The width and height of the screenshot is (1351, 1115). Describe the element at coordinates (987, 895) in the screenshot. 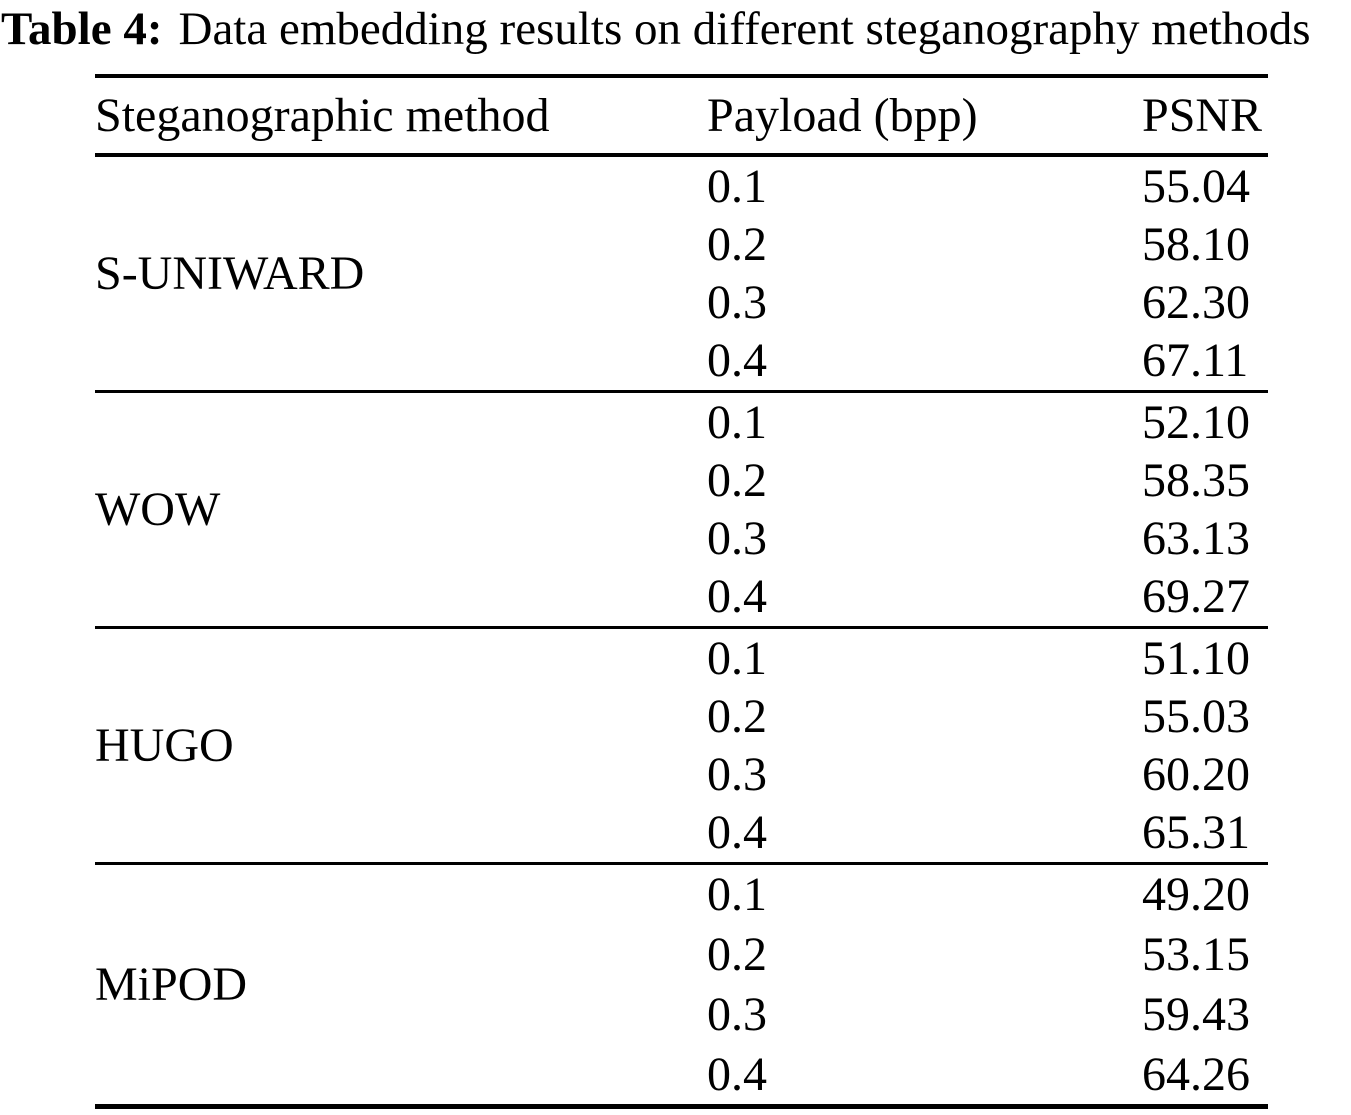

I see `table-row: 0.1 49.20` at that location.